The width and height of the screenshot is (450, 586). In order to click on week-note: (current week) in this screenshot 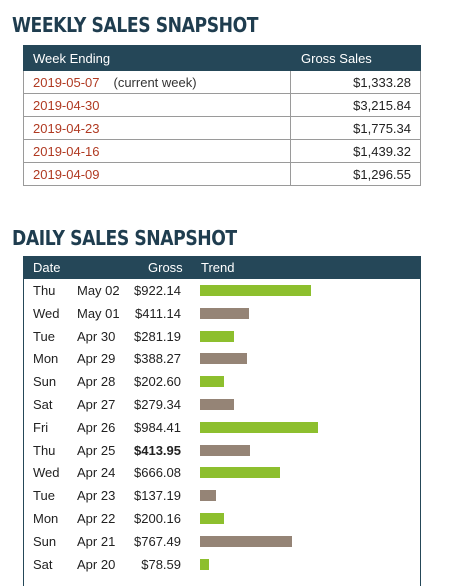, I will do `click(155, 82)`.